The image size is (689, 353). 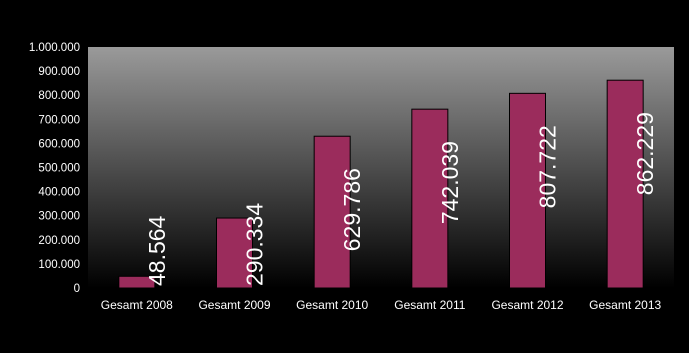 What do you see at coordinates (157, 250) in the screenshot?
I see `data-label: 48.564` at bounding box center [157, 250].